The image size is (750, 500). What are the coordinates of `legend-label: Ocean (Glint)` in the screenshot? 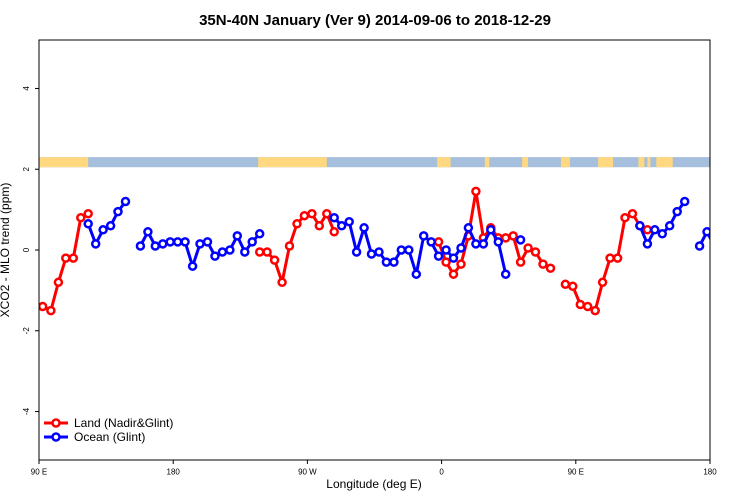 It's located at (109, 437).